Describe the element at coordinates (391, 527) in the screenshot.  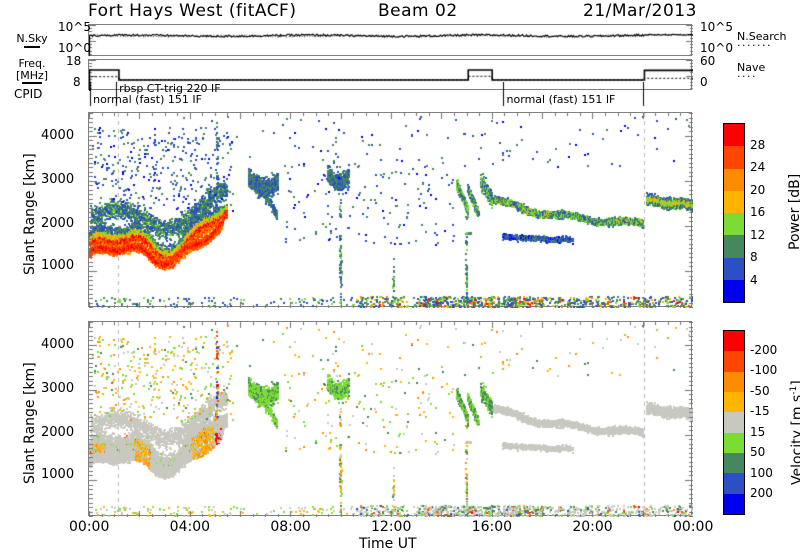
I see `xaxis-tick-1200: 12:00` at that location.